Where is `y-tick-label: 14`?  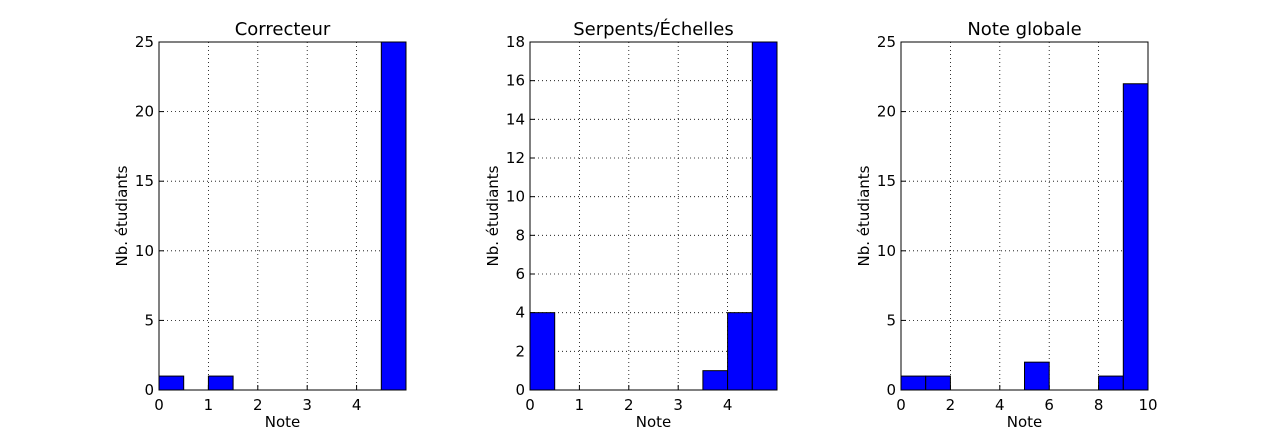 y-tick-label: 14 is located at coordinates (515, 119).